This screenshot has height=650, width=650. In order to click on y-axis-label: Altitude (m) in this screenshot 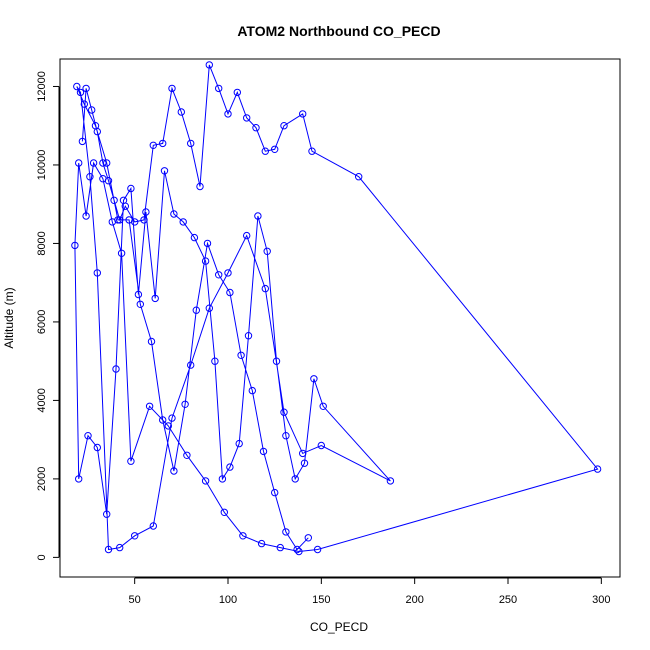, I will do `click(9, 317)`.